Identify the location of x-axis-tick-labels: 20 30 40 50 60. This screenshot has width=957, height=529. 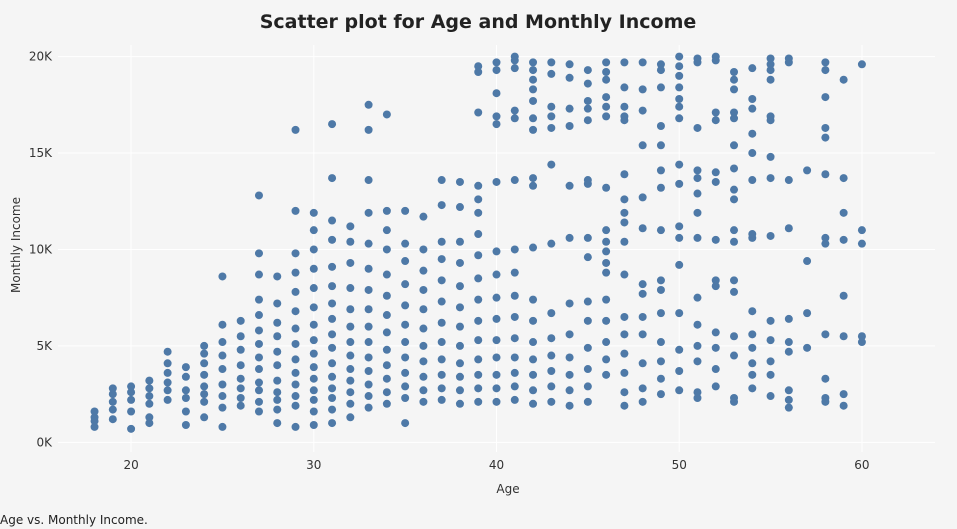
(496, 465).